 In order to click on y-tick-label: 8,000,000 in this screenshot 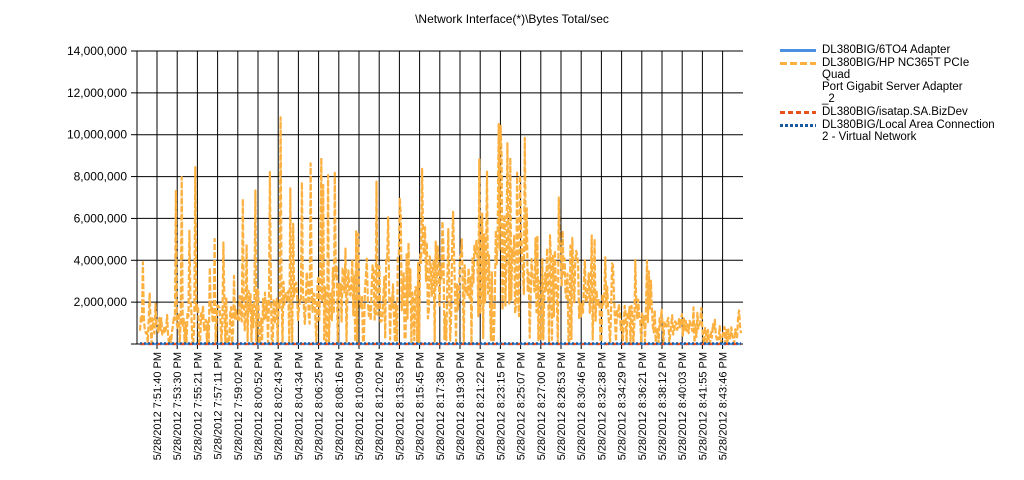, I will do `click(101, 177)`.